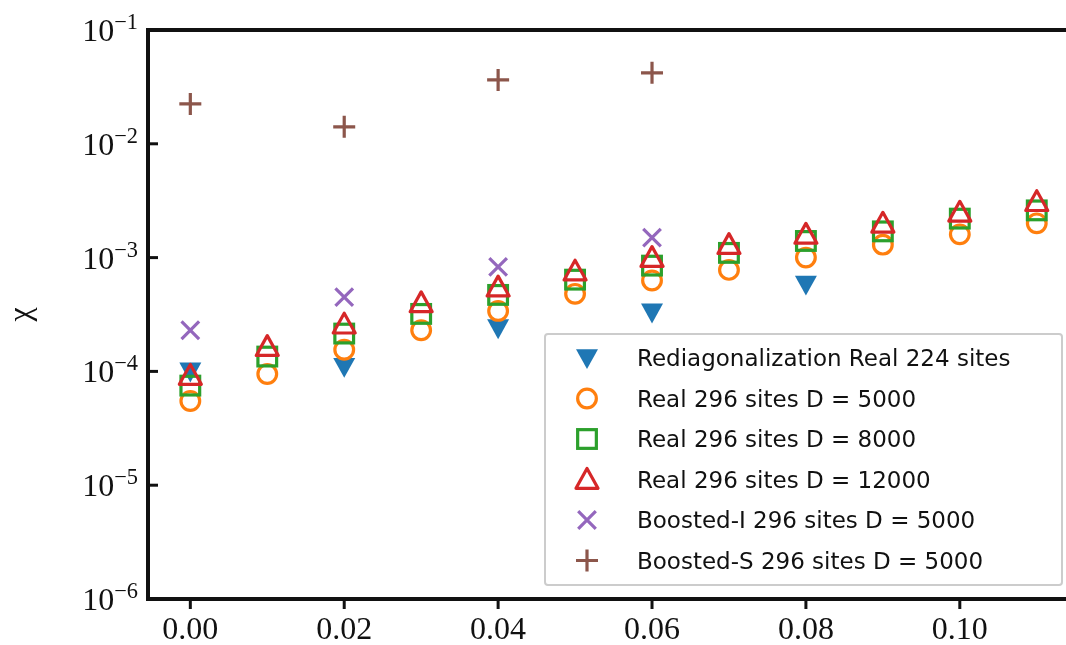  I want to click on x-tick-label: 0.08, so click(805, 627).